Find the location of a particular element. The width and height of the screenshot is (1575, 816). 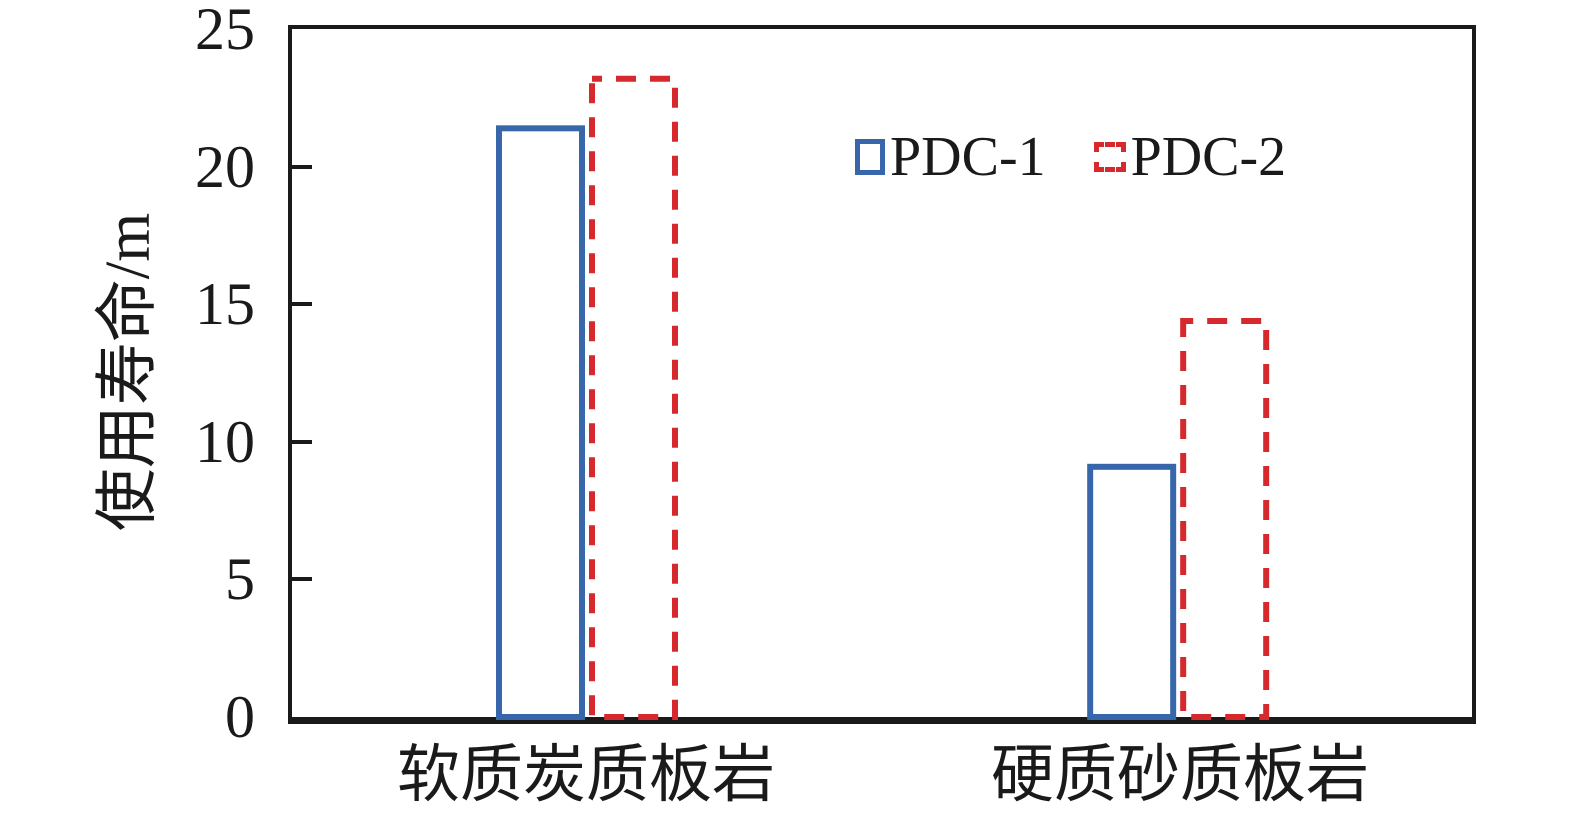

y-axis-title: 使用寿命/m is located at coordinates (127, 372).